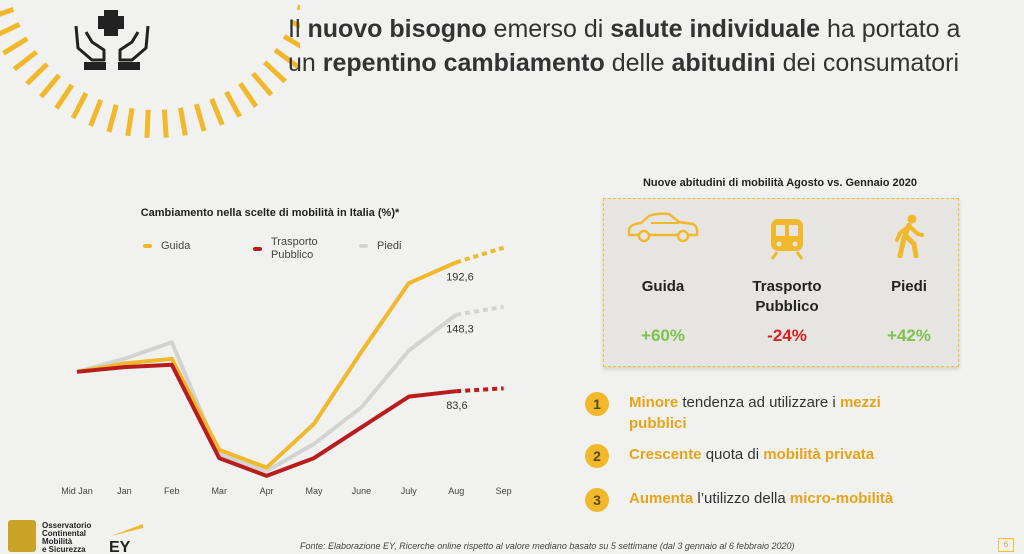 The width and height of the screenshot is (1024, 554). Describe the element at coordinates (124, 491) in the screenshot. I see `x-tick-label: Jan` at that location.